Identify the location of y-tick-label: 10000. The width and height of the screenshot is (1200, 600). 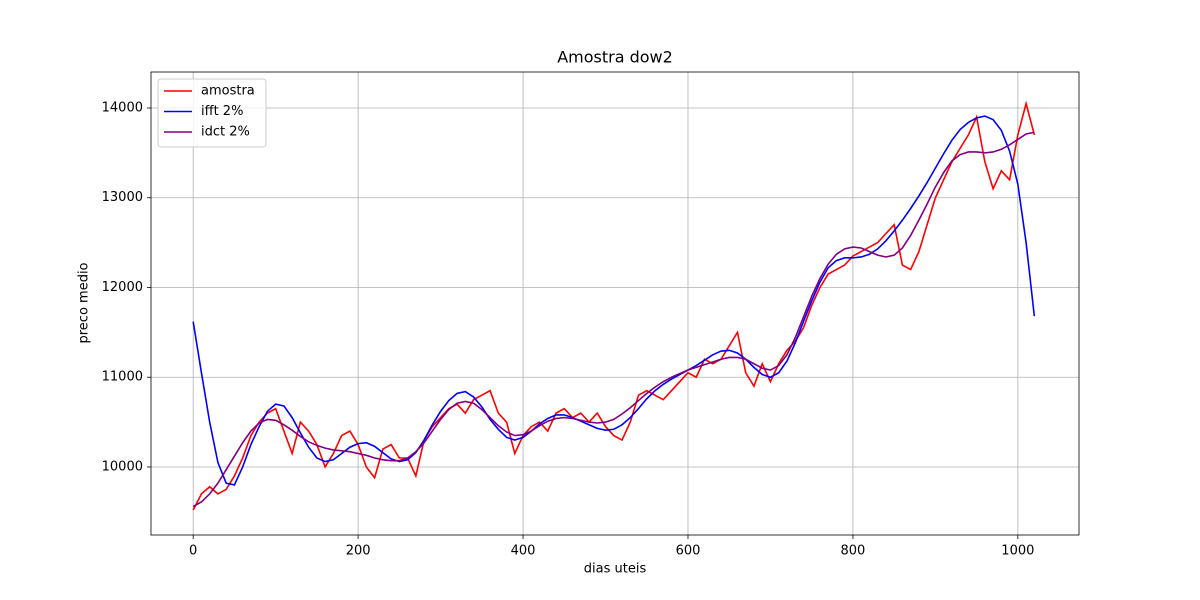
(122, 466).